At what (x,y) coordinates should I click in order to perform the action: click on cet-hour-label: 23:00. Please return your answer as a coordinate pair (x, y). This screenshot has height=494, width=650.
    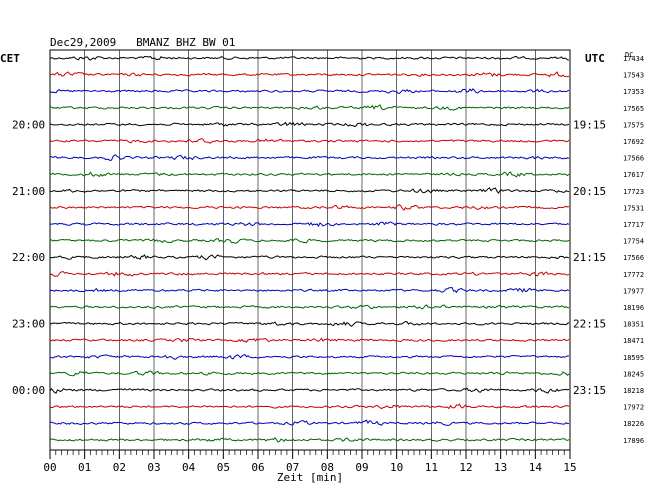
    Looking at the image, I should click on (28, 324).